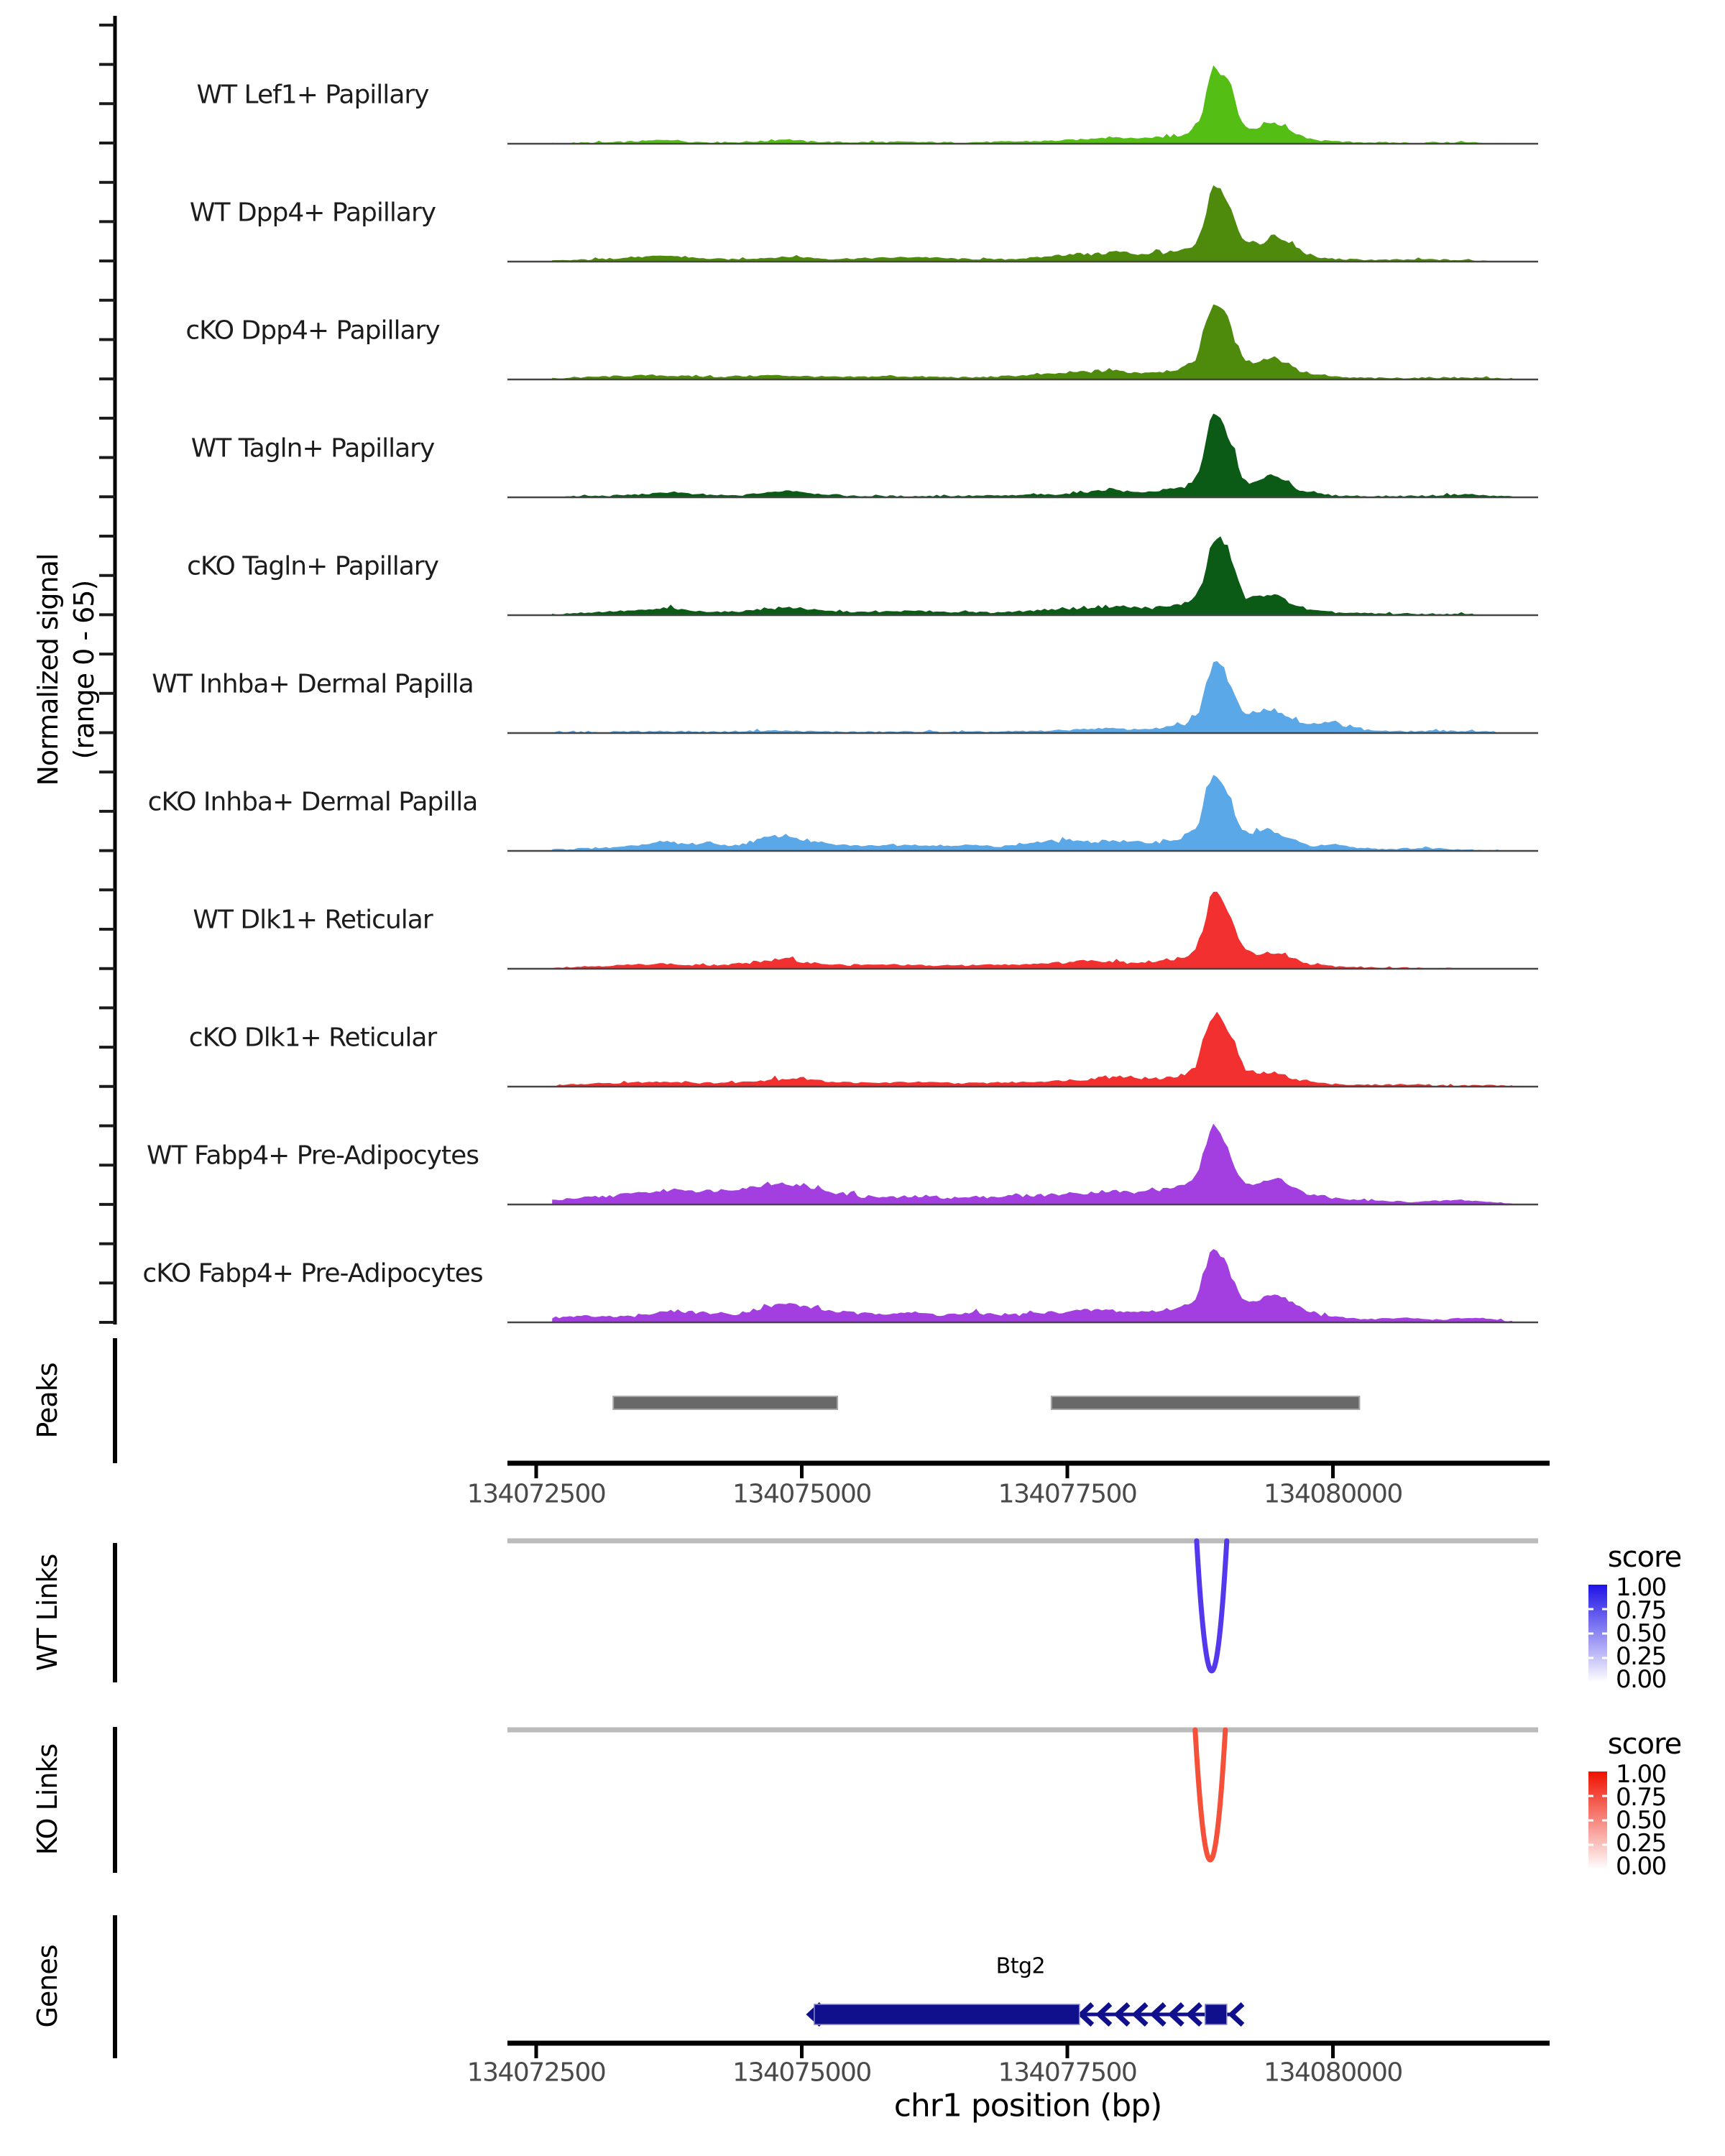 The width and height of the screenshot is (1725, 2156). What do you see at coordinates (47, 1613) in the screenshot?
I see `section-label: WT Links` at bounding box center [47, 1613].